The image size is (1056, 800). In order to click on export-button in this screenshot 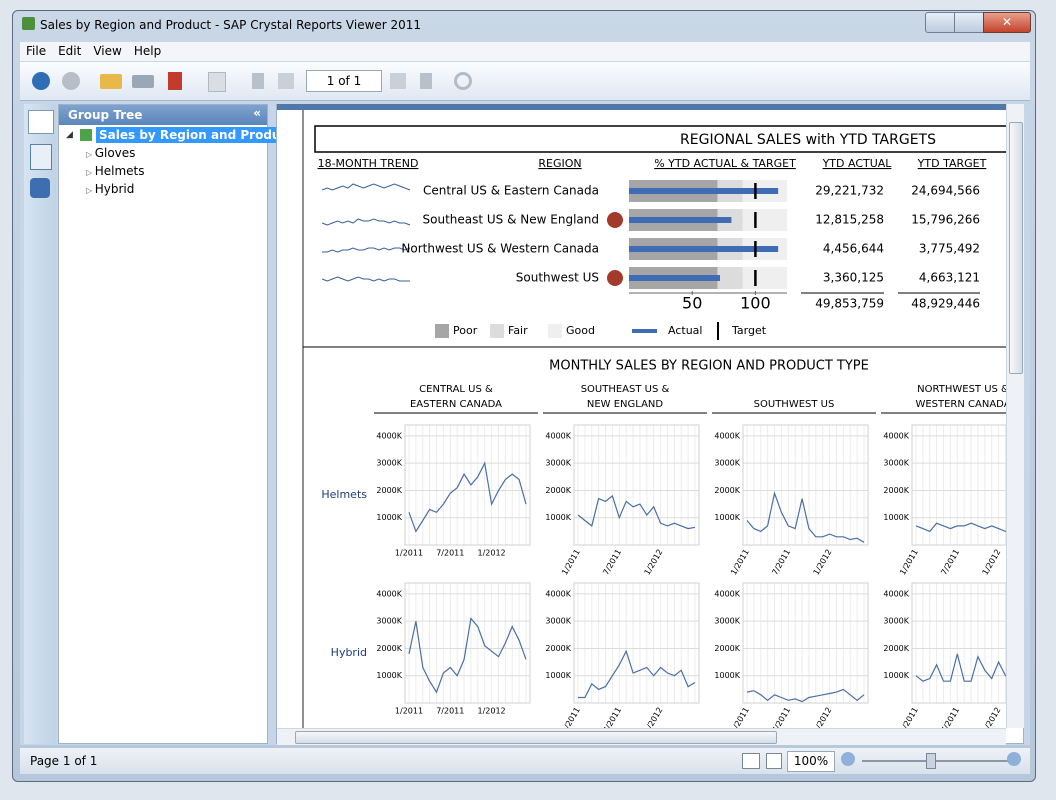, I will do `click(175, 81)`.